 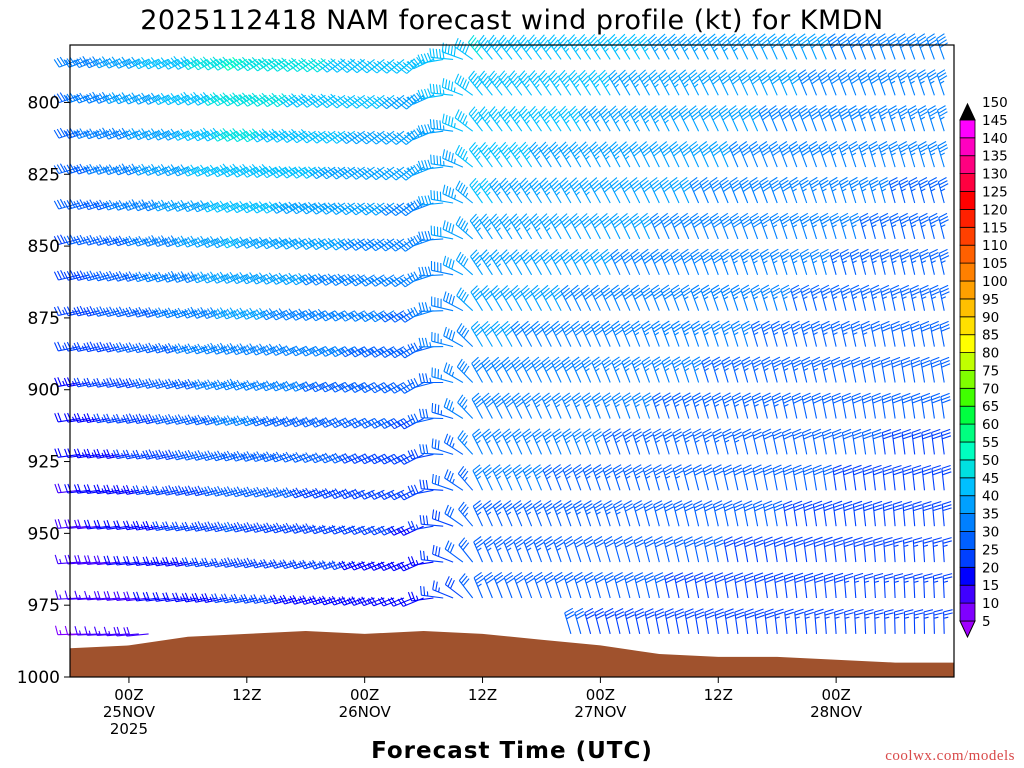 What do you see at coordinates (990, 604) in the screenshot?
I see `colorbar-label: 10` at bounding box center [990, 604].